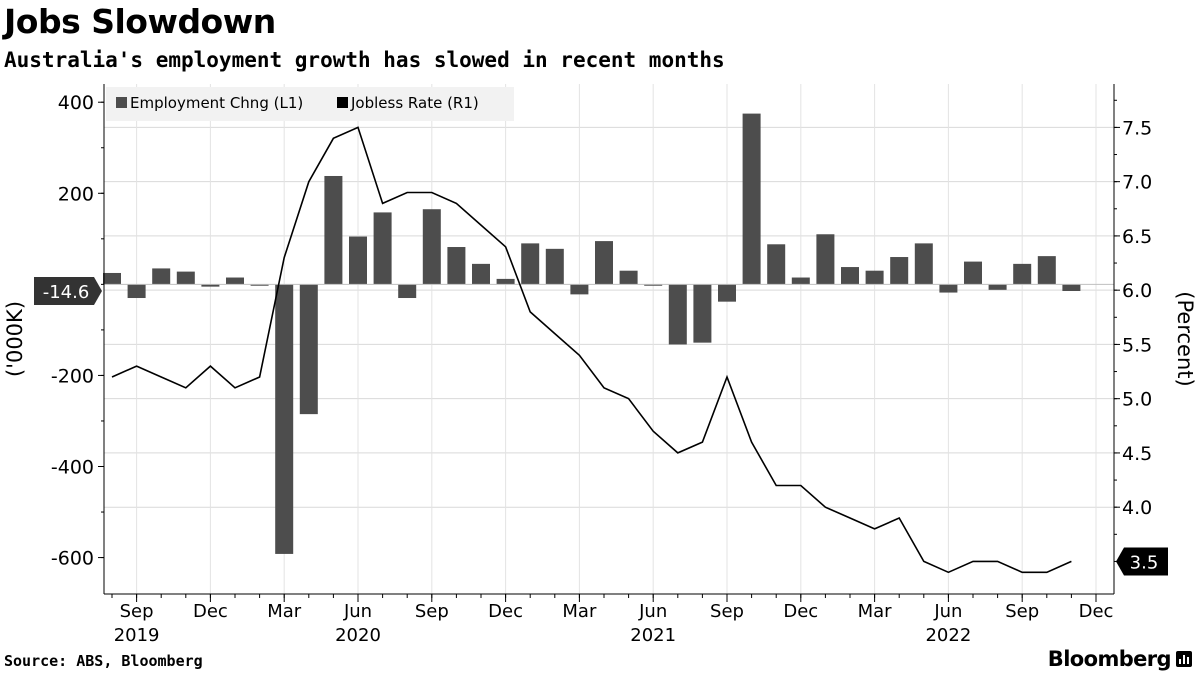 This screenshot has width=1200, height=675. Describe the element at coordinates (137, 635) in the screenshot. I see `x-year-label: 2019` at that location.